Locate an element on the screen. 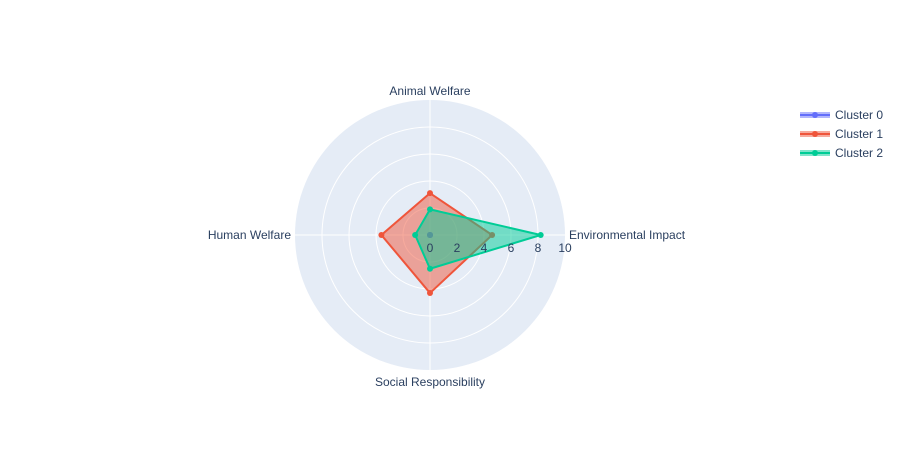  series-group is located at coordinates (461, 243).